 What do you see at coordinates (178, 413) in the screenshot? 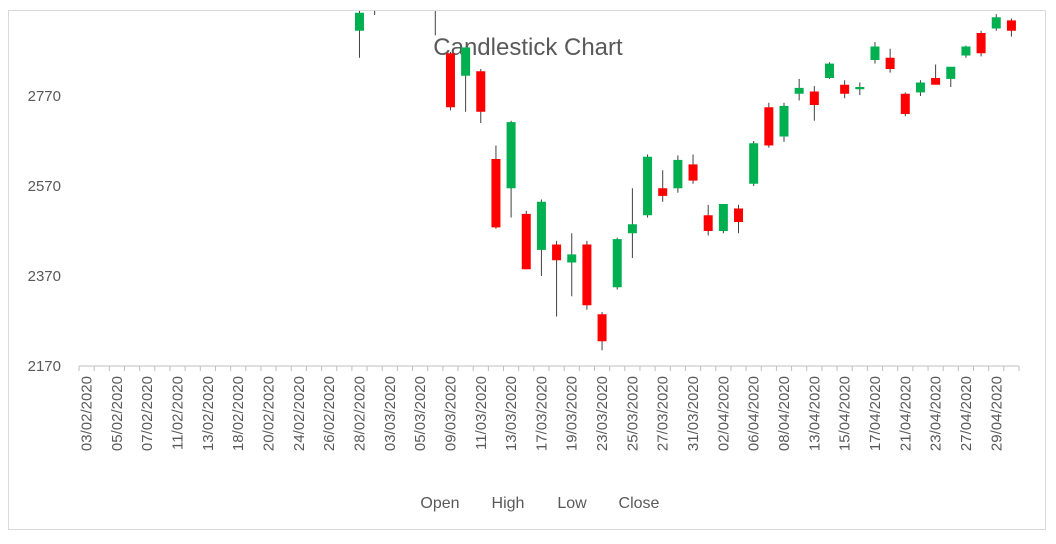
I see `x-tick-label: 11/02/2020` at bounding box center [178, 413].